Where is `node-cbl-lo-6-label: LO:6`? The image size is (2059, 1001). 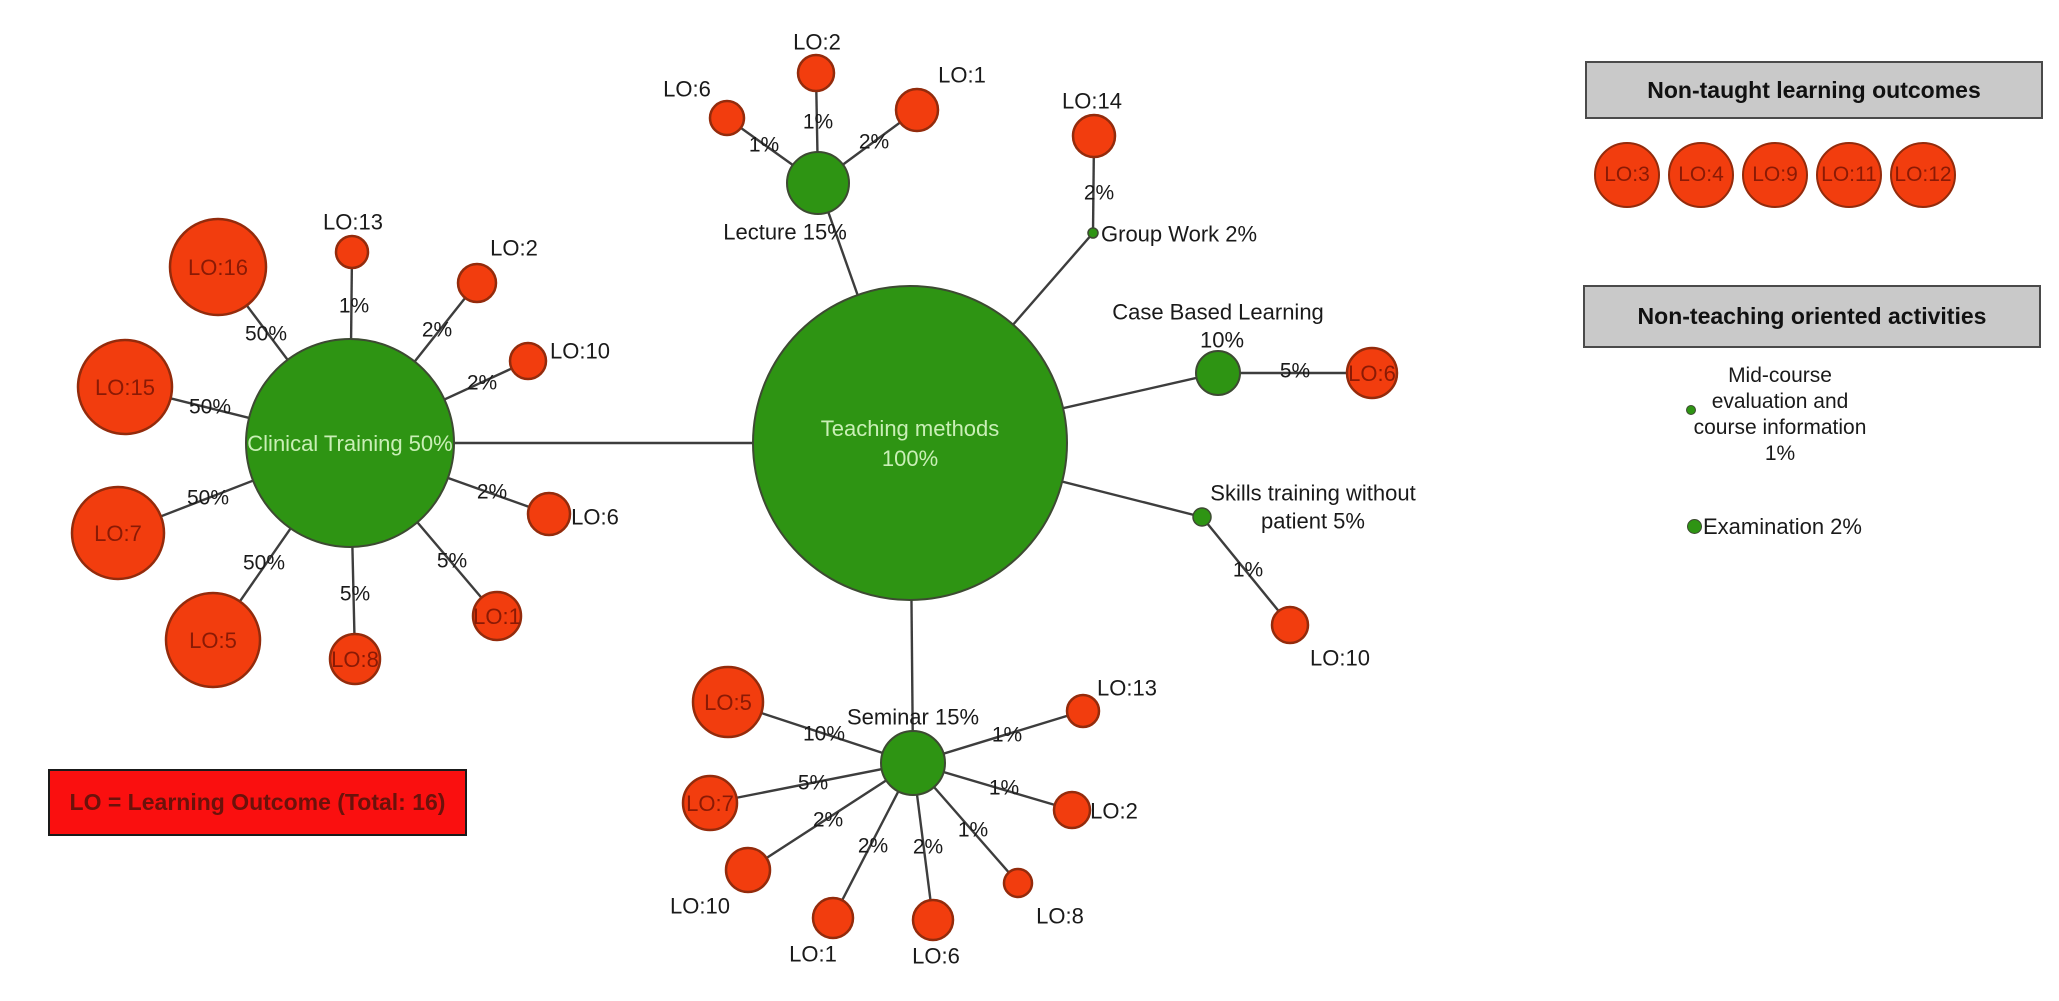 node-cbl-lo-6-label: LO:6 is located at coordinates (1372, 373).